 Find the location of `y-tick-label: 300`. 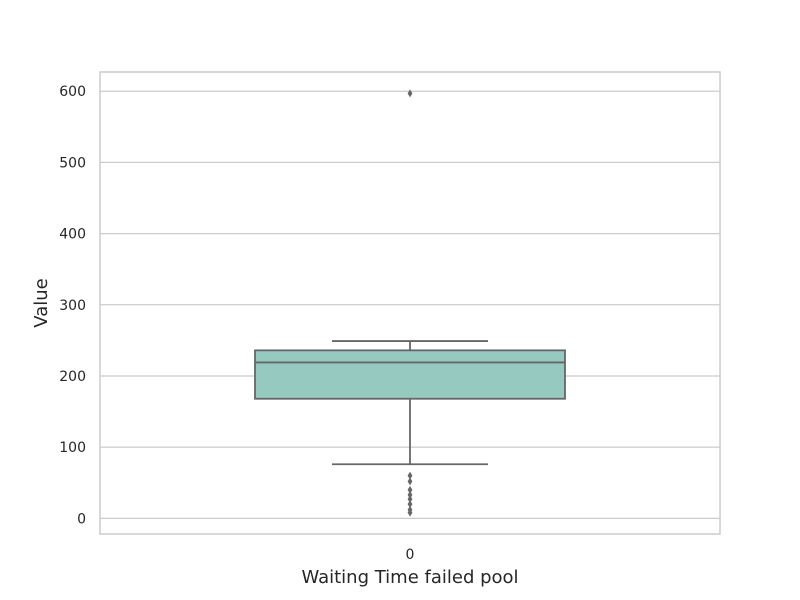

y-tick-label: 300 is located at coordinates (72, 306).